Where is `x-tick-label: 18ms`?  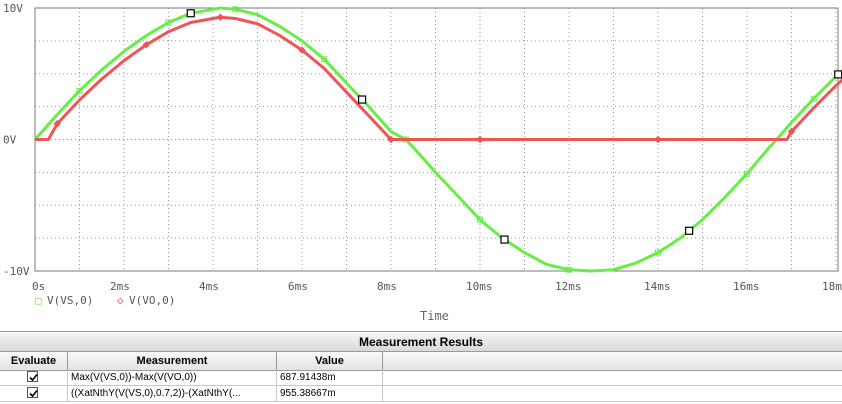
x-tick-label: 18ms is located at coordinates (832, 286).